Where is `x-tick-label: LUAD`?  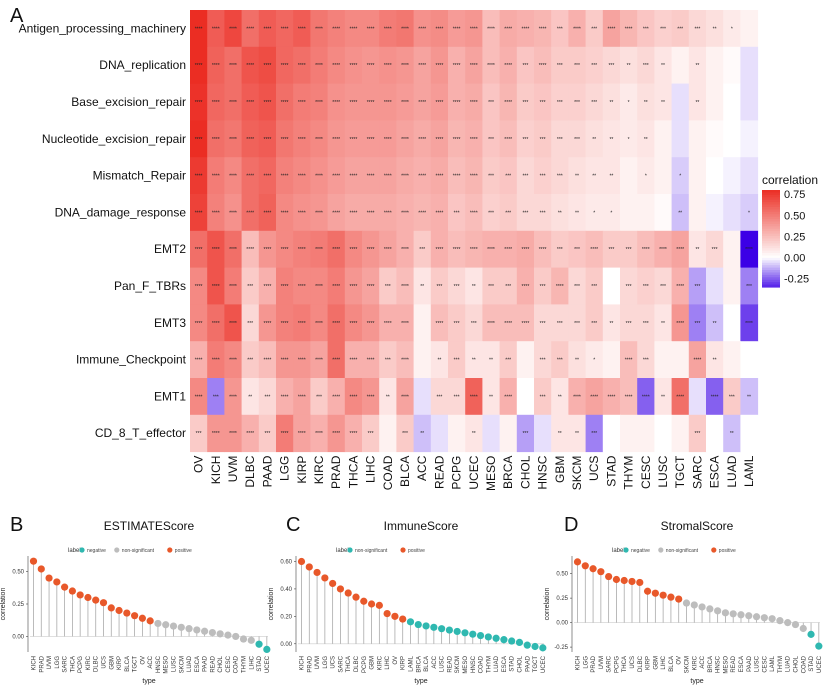 x-tick-label: LUAD is located at coordinates (497, 663).